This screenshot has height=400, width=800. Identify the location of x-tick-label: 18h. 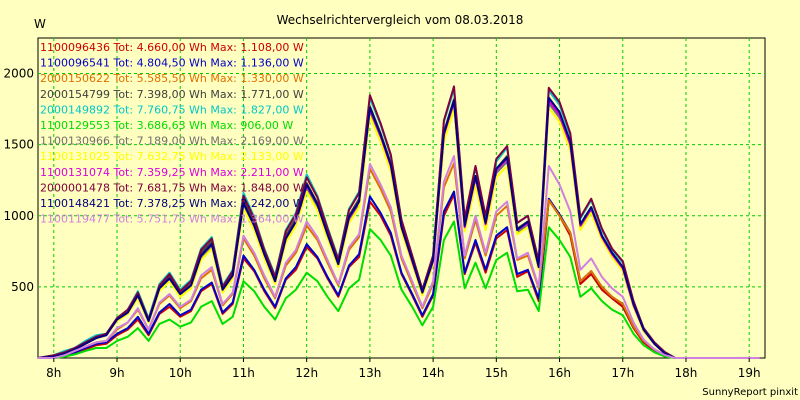
(686, 373).